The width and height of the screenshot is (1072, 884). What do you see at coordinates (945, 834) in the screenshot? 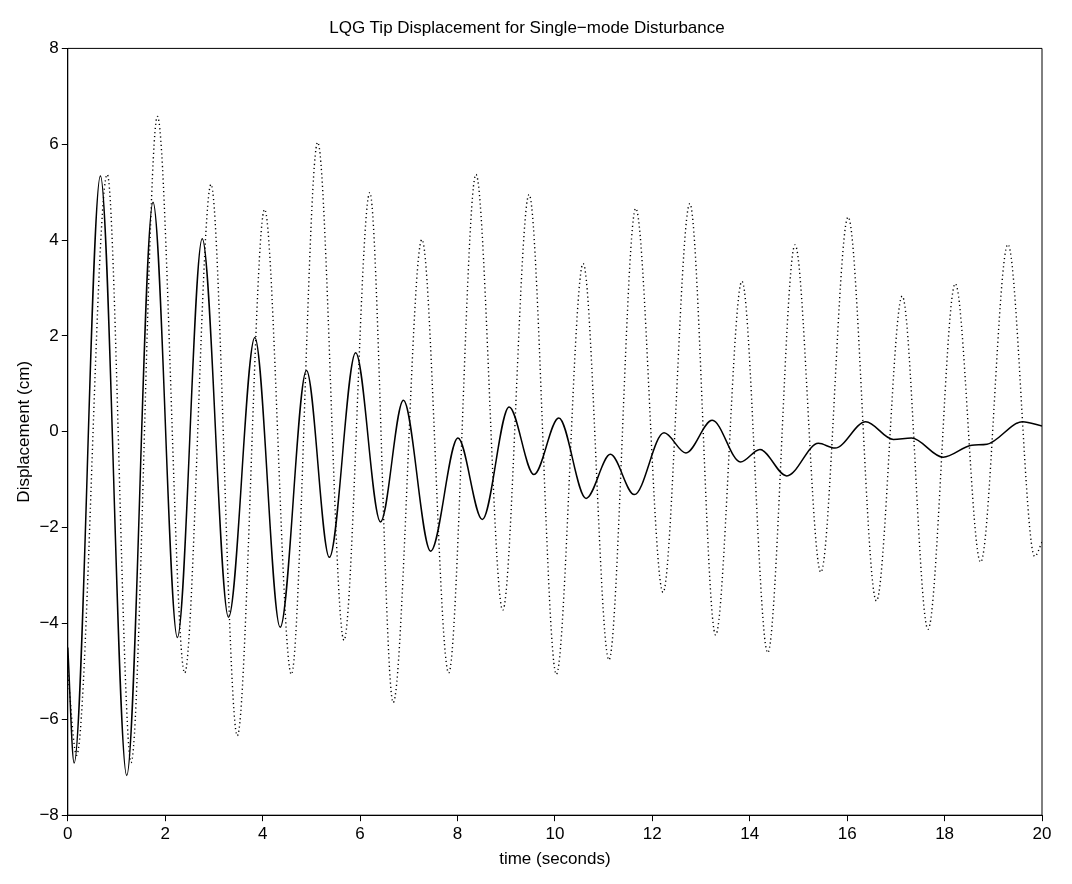
I see `x-tick-label: 18` at bounding box center [945, 834].